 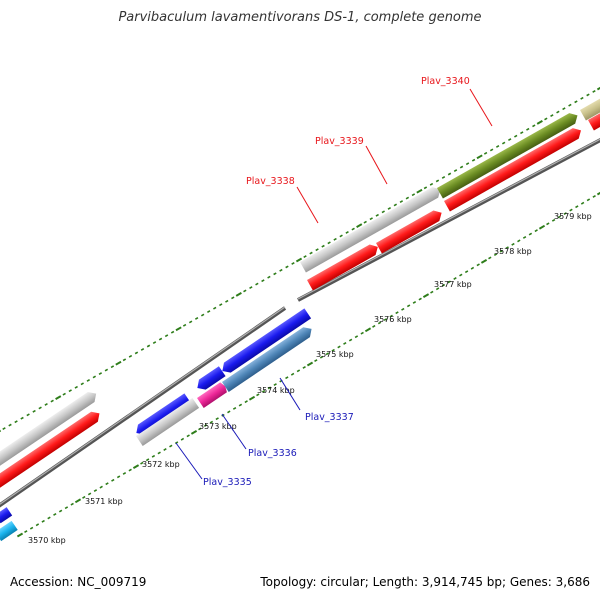 What do you see at coordinates (162, 415) in the screenshot?
I see `cds-blue-a` at bounding box center [162, 415].